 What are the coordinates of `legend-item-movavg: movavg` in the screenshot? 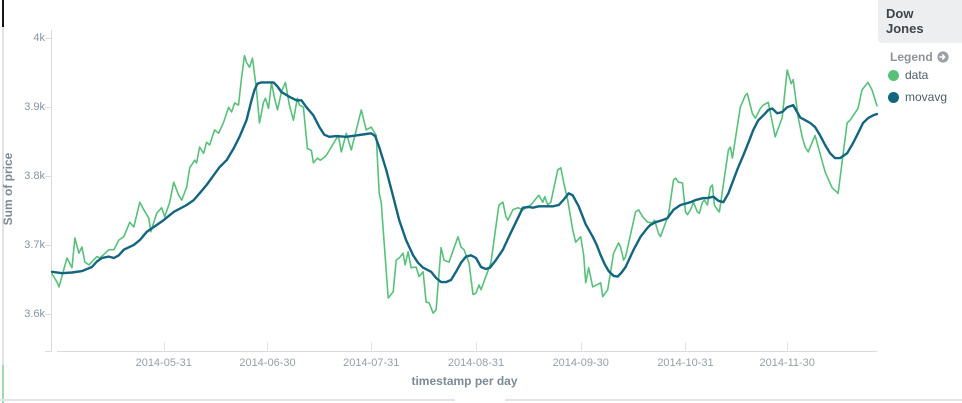 It's located at (925, 97).